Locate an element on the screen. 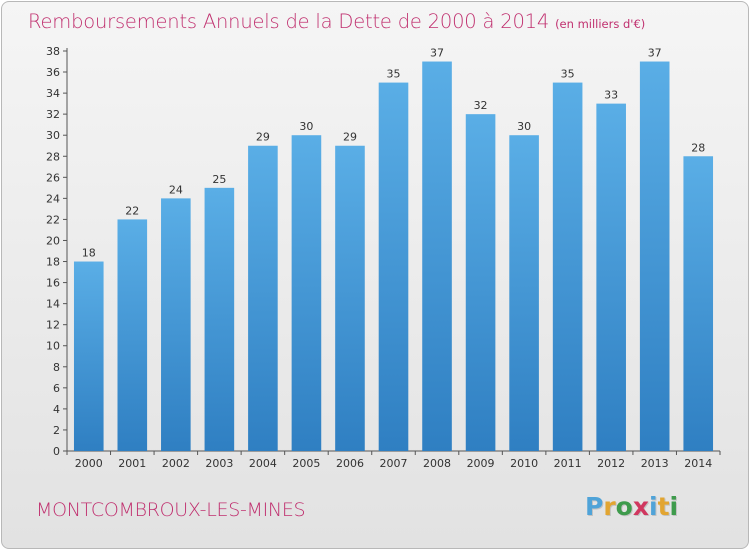 The image size is (750, 550). y-tick-label: 34 is located at coordinates (53, 93).